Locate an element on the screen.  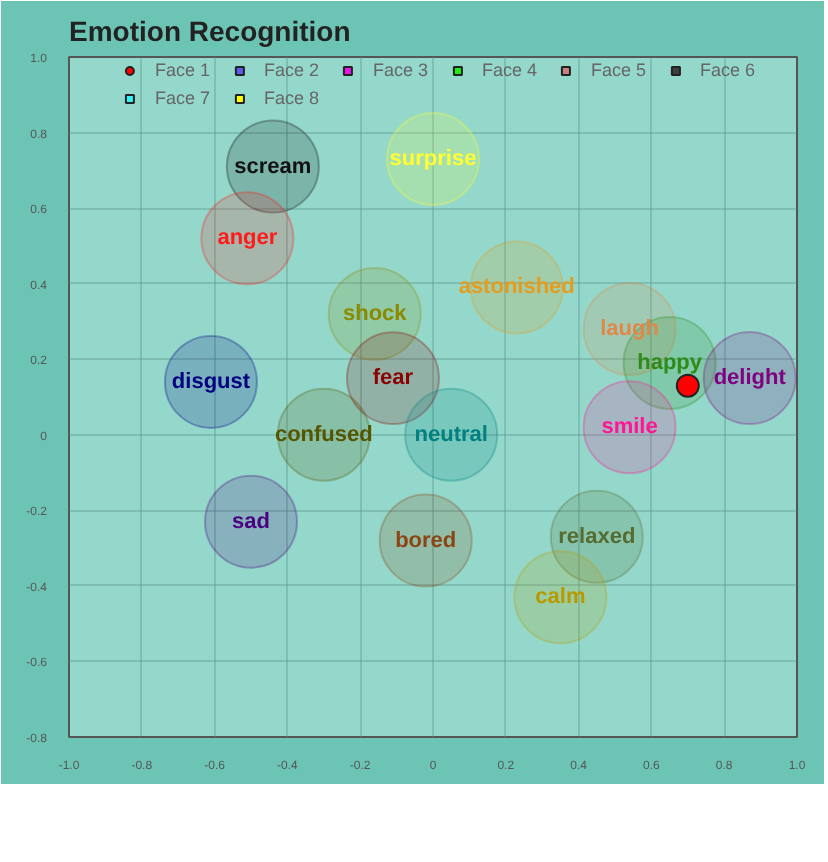
data-label: laugh is located at coordinates (630, 329).